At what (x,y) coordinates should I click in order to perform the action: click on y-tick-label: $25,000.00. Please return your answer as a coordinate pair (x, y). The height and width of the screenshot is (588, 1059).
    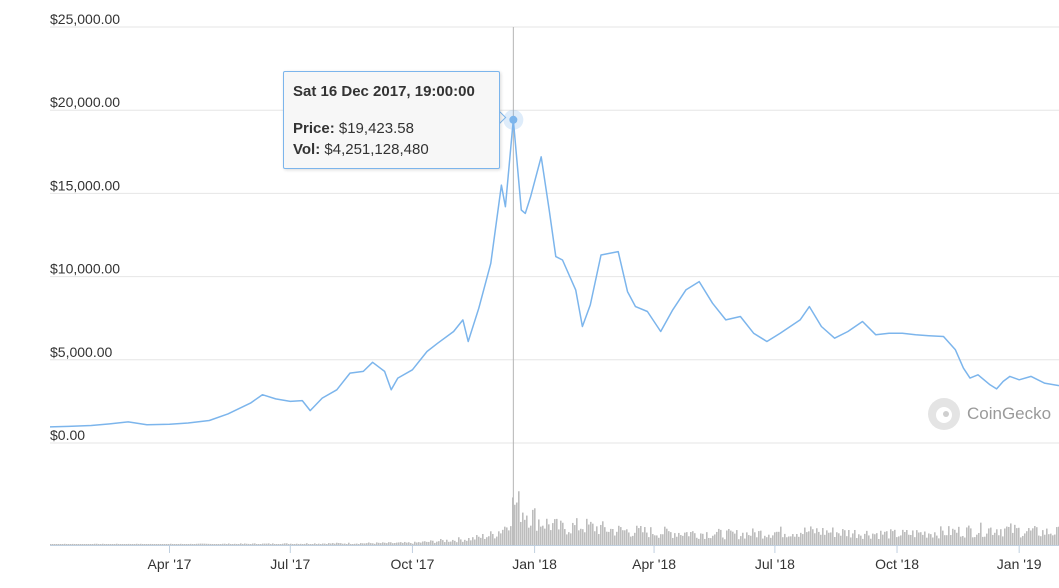
    Looking at the image, I should click on (85, 19).